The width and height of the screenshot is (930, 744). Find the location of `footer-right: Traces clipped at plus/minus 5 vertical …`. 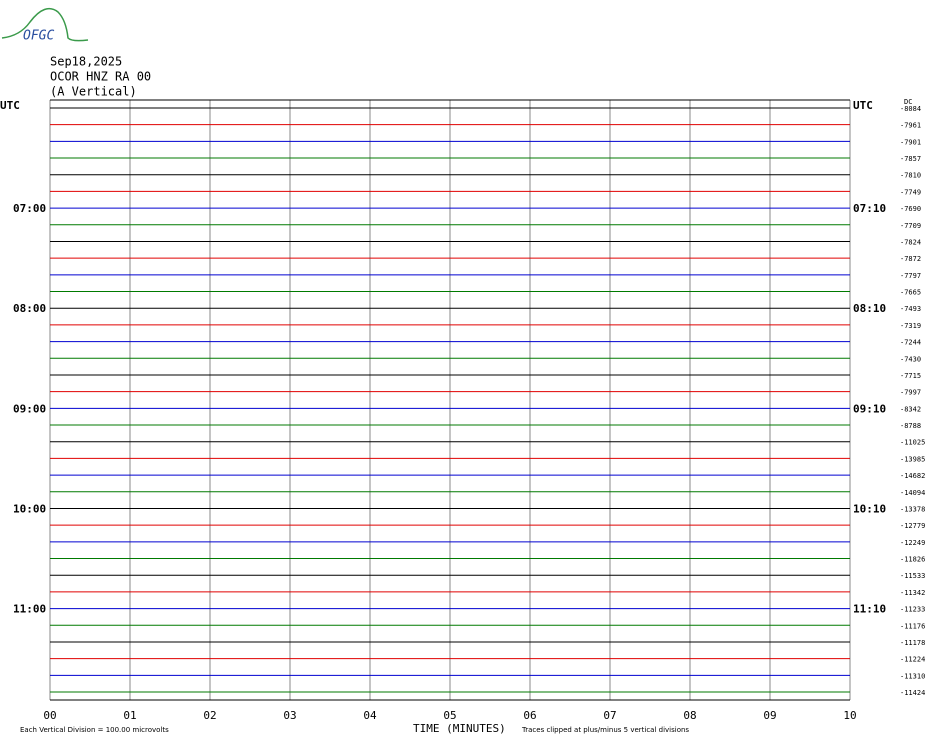

footer-right: Traces clipped at plus/minus 5 vertical … is located at coordinates (605, 730).